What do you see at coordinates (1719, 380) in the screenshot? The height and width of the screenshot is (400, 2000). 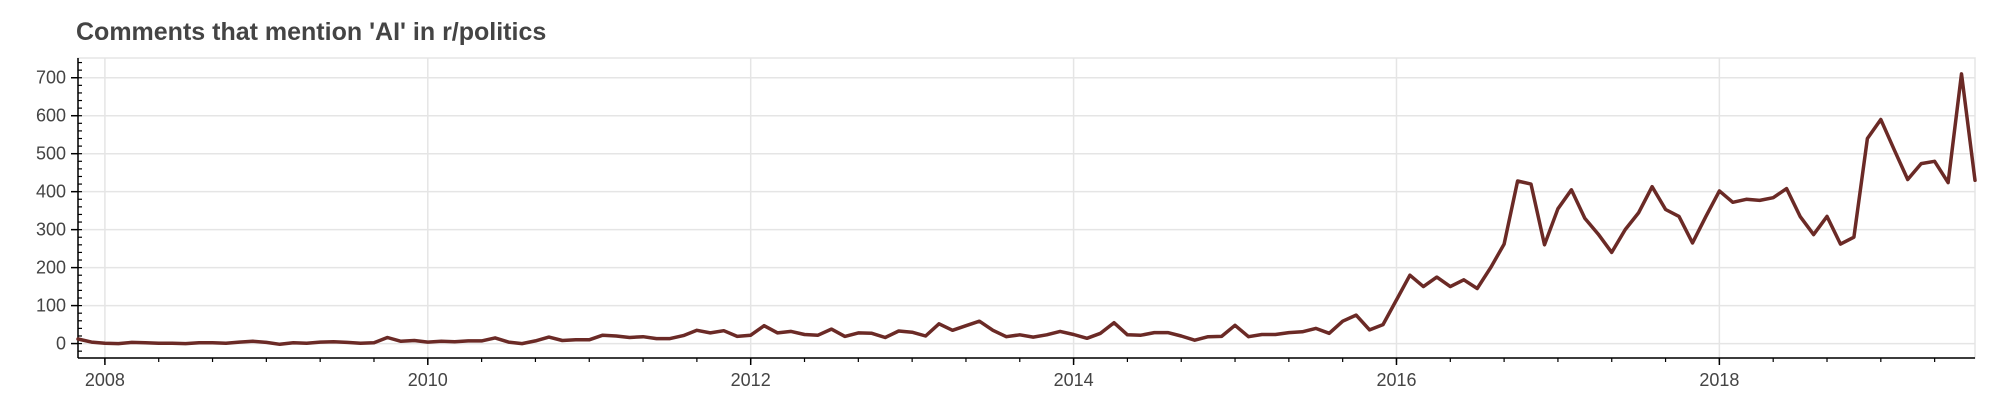 I see `x-tick-label: 2018` at bounding box center [1719, 380].